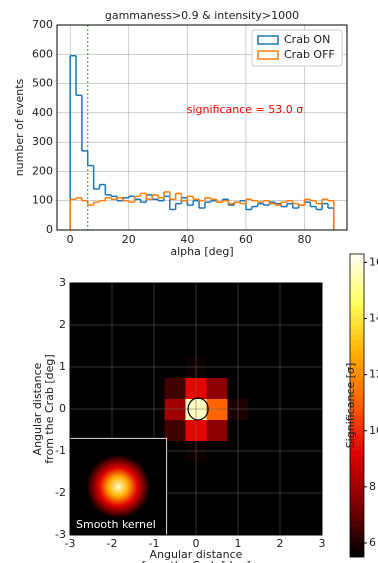 The width and height of the screenshot is (378, 563). What do you see at coordinates (373, 318) in the screenshot?
I see `colorbar-tick-label: 14` at bounding box center [373, 318].